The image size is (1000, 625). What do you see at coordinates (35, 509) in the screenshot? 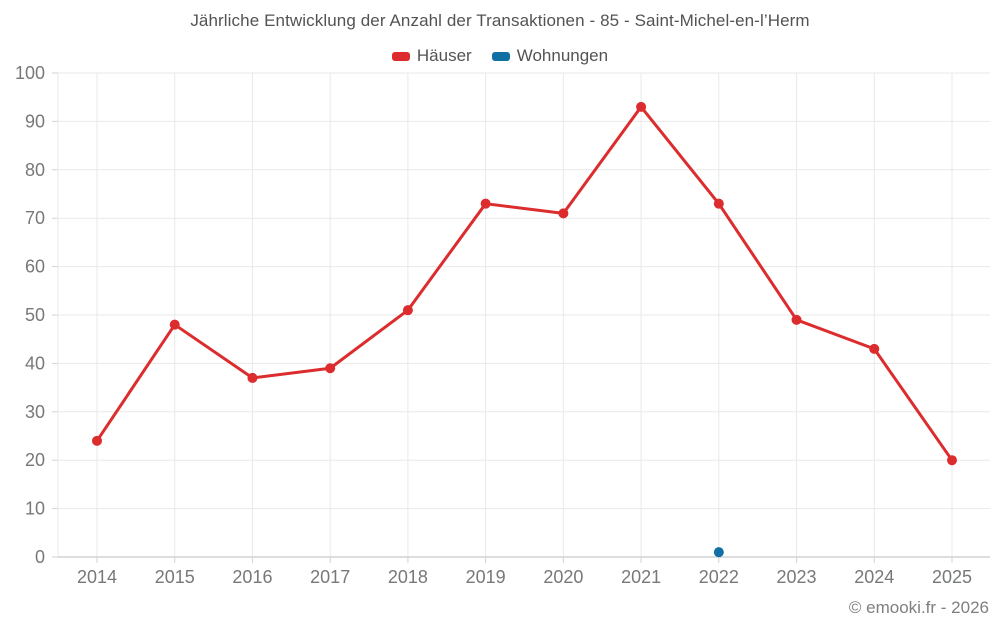
I see `svg-text: 10` at bounding box center [35, 509].